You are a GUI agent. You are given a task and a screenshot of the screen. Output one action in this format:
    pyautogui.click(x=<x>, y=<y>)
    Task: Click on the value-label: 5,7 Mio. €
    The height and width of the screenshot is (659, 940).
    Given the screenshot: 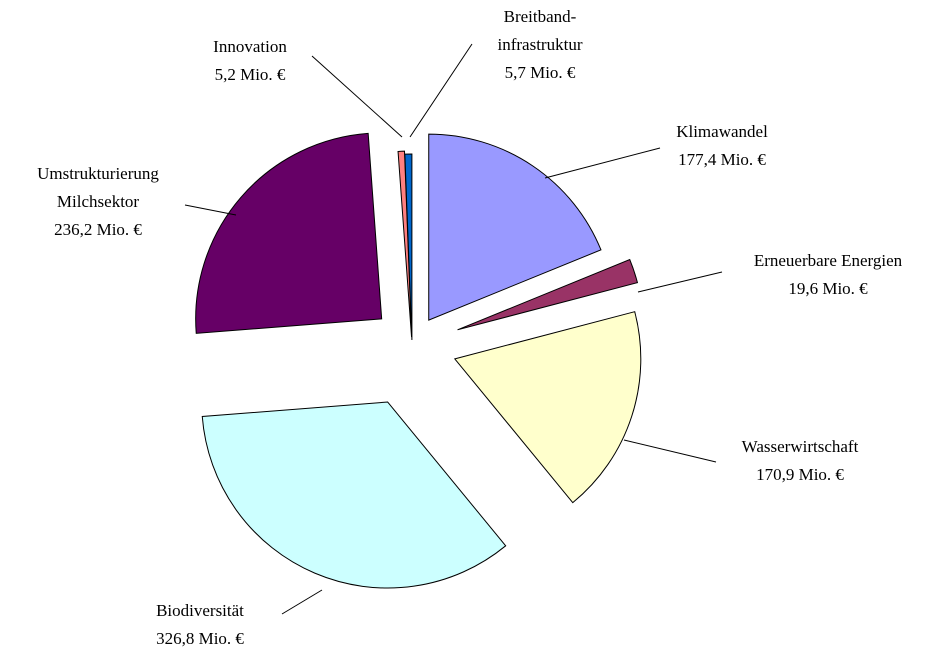 What is the action you would take?
    pyautogui.click(x=540, y=72)
    